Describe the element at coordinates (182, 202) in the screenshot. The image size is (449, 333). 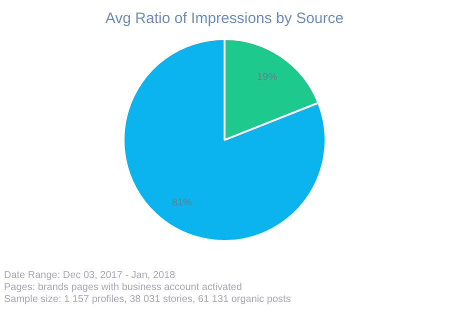
I see `data-label: 81%` at that location.